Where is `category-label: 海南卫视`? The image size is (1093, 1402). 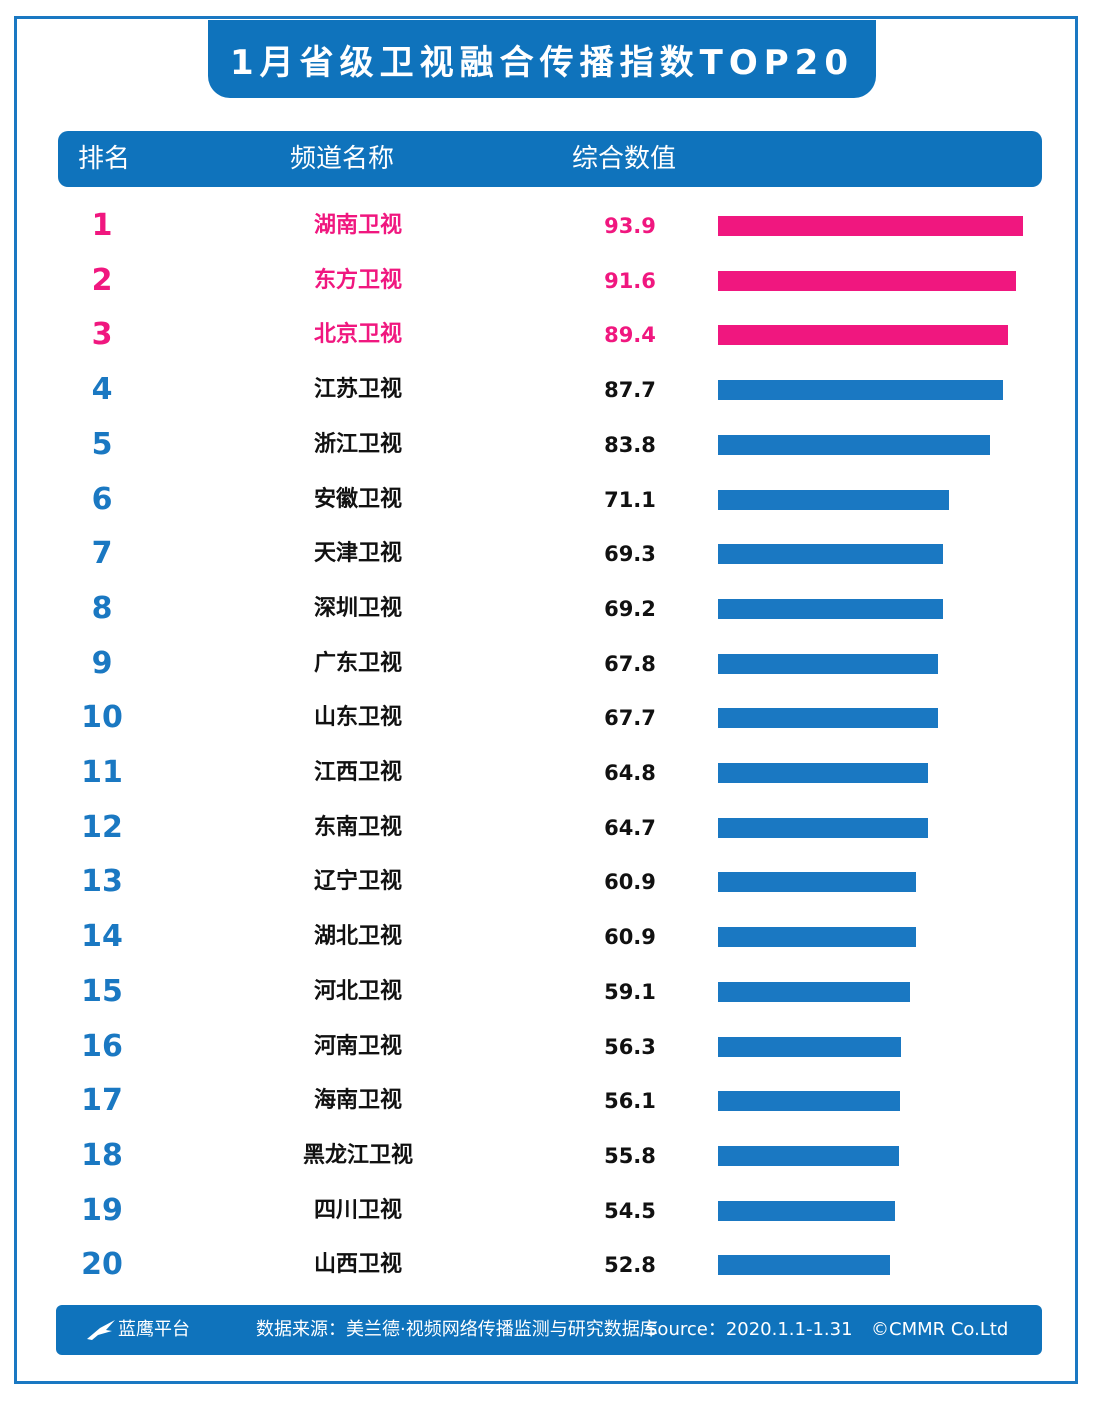
category-label: 海南卫视 is located at coordinates (357, 1101).